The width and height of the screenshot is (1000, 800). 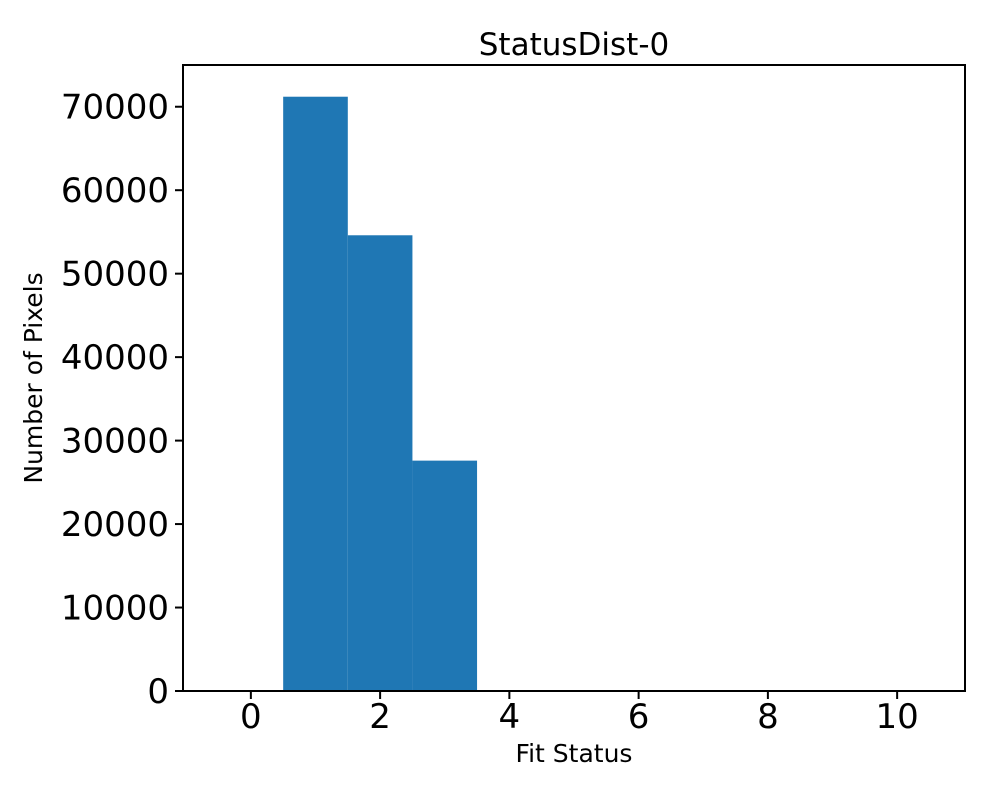 What do you see at coordinates (122, 400) in the screenshot?
I see `y-axis-ticks: 0 10000 20000 30000 40000 50000 60000 70000` at bounding box center [122, 400].